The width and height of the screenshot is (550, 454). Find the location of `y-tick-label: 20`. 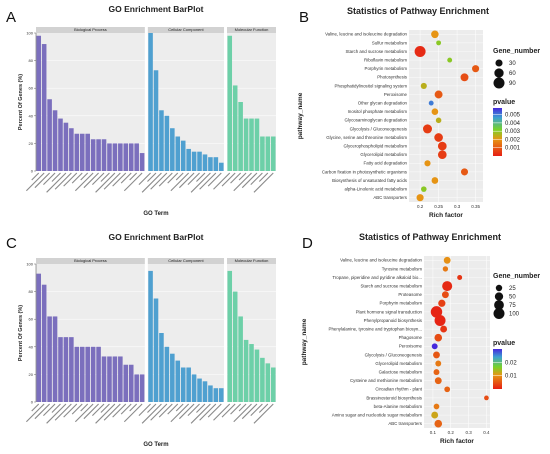

y-tick-label: 20 is located at coordinates (31, 374).